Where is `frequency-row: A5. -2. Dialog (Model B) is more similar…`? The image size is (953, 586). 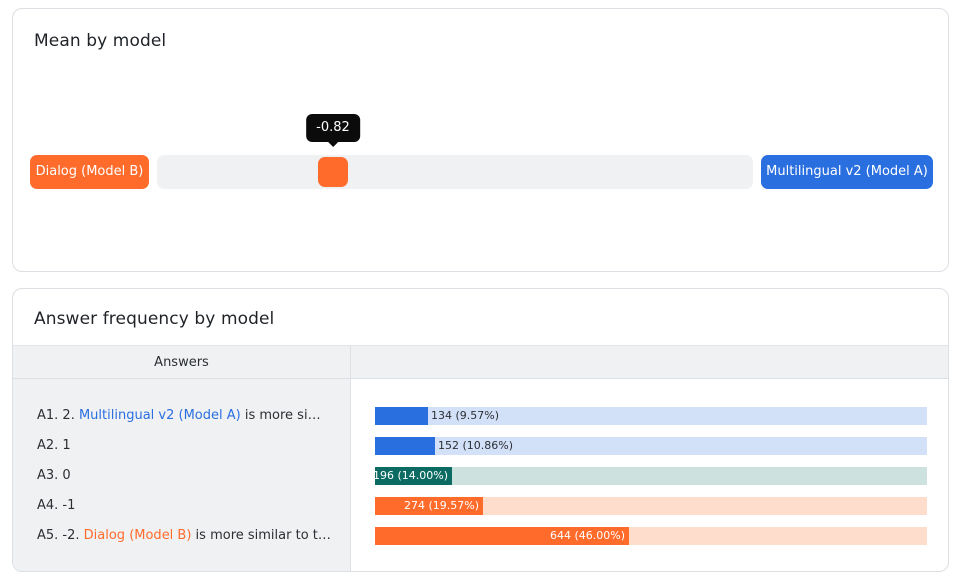
frequency-row: A5. -2. Dialog (Model B) is more similar… is located at coordinates (480, 536).